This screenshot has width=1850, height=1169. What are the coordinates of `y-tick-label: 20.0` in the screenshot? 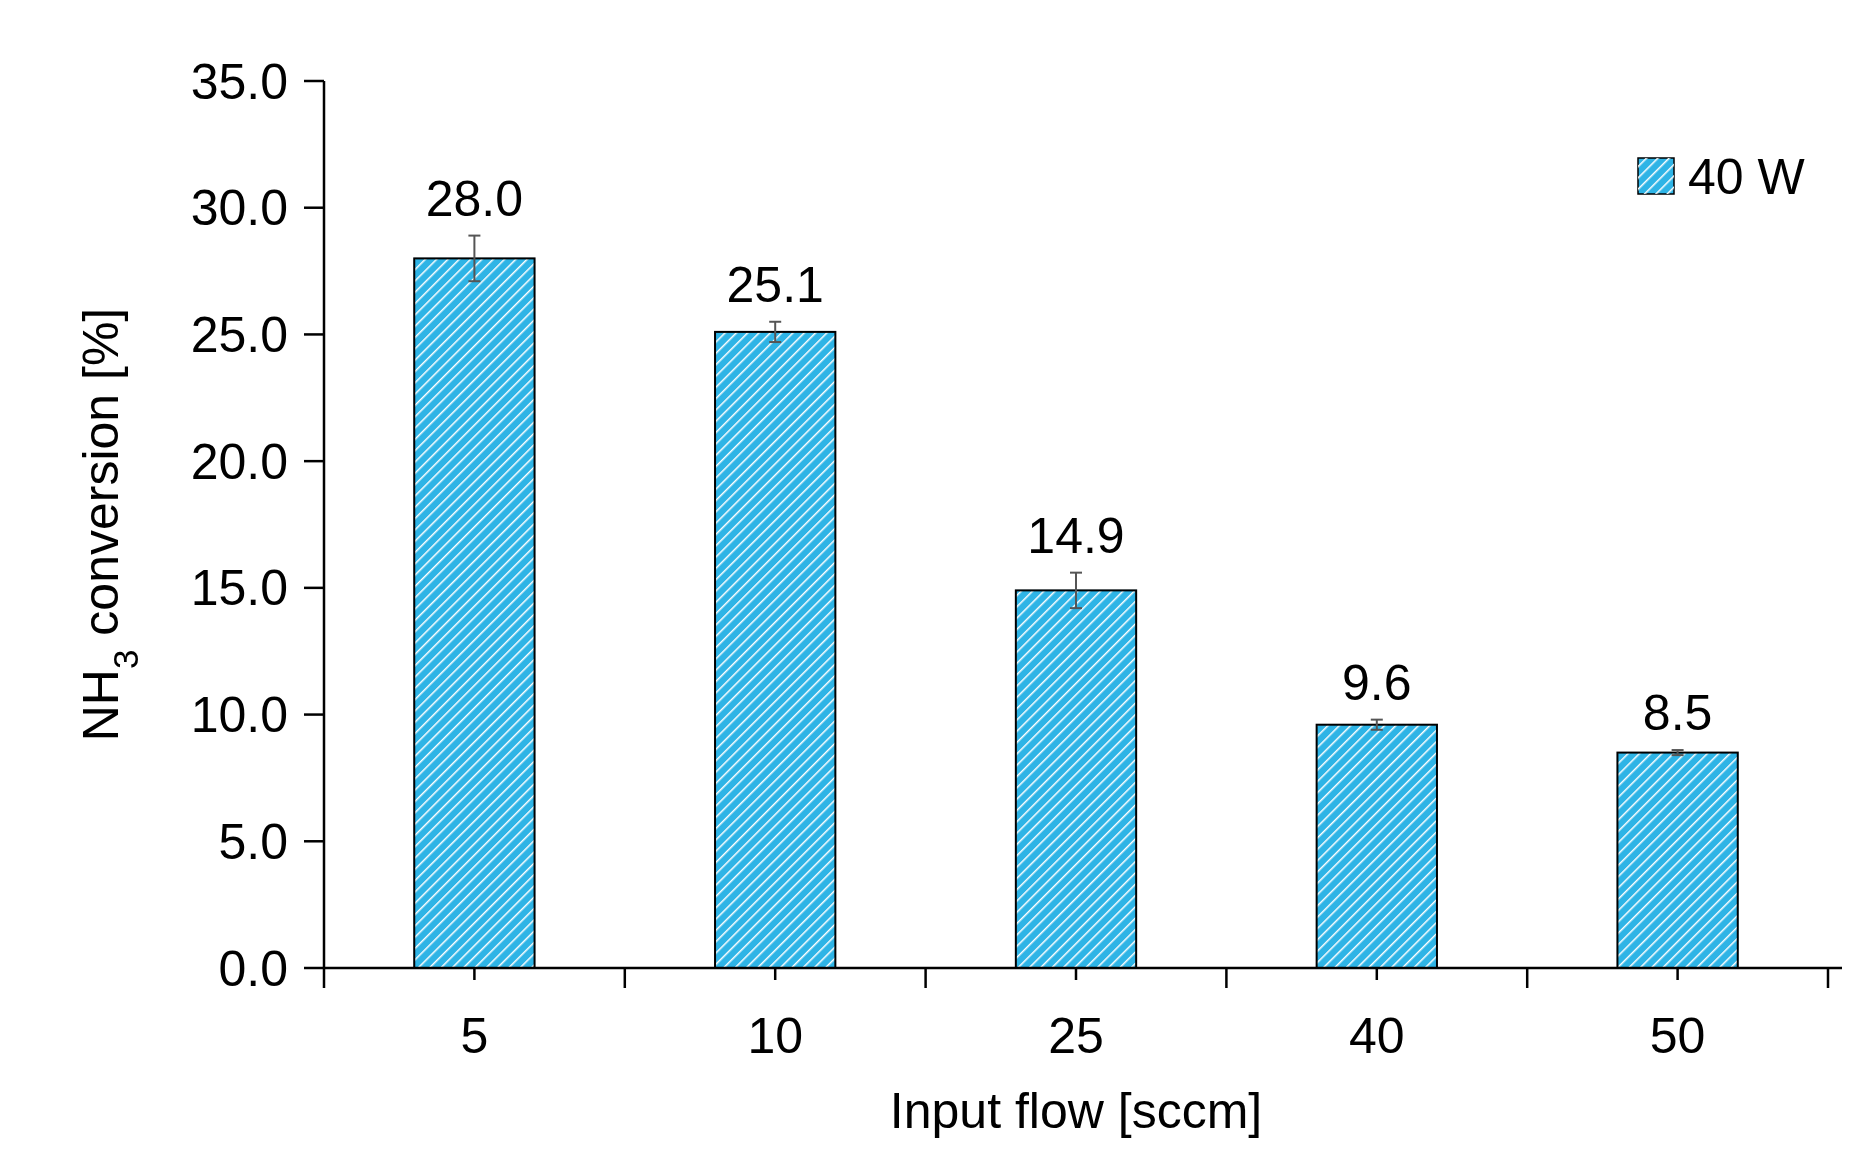 It's located at (239, 461).